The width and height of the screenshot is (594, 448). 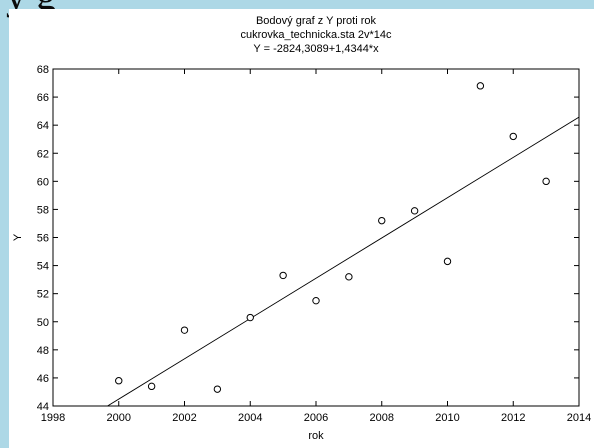 I want to click on y-tick-label: 60, so click(x=43, y=182).